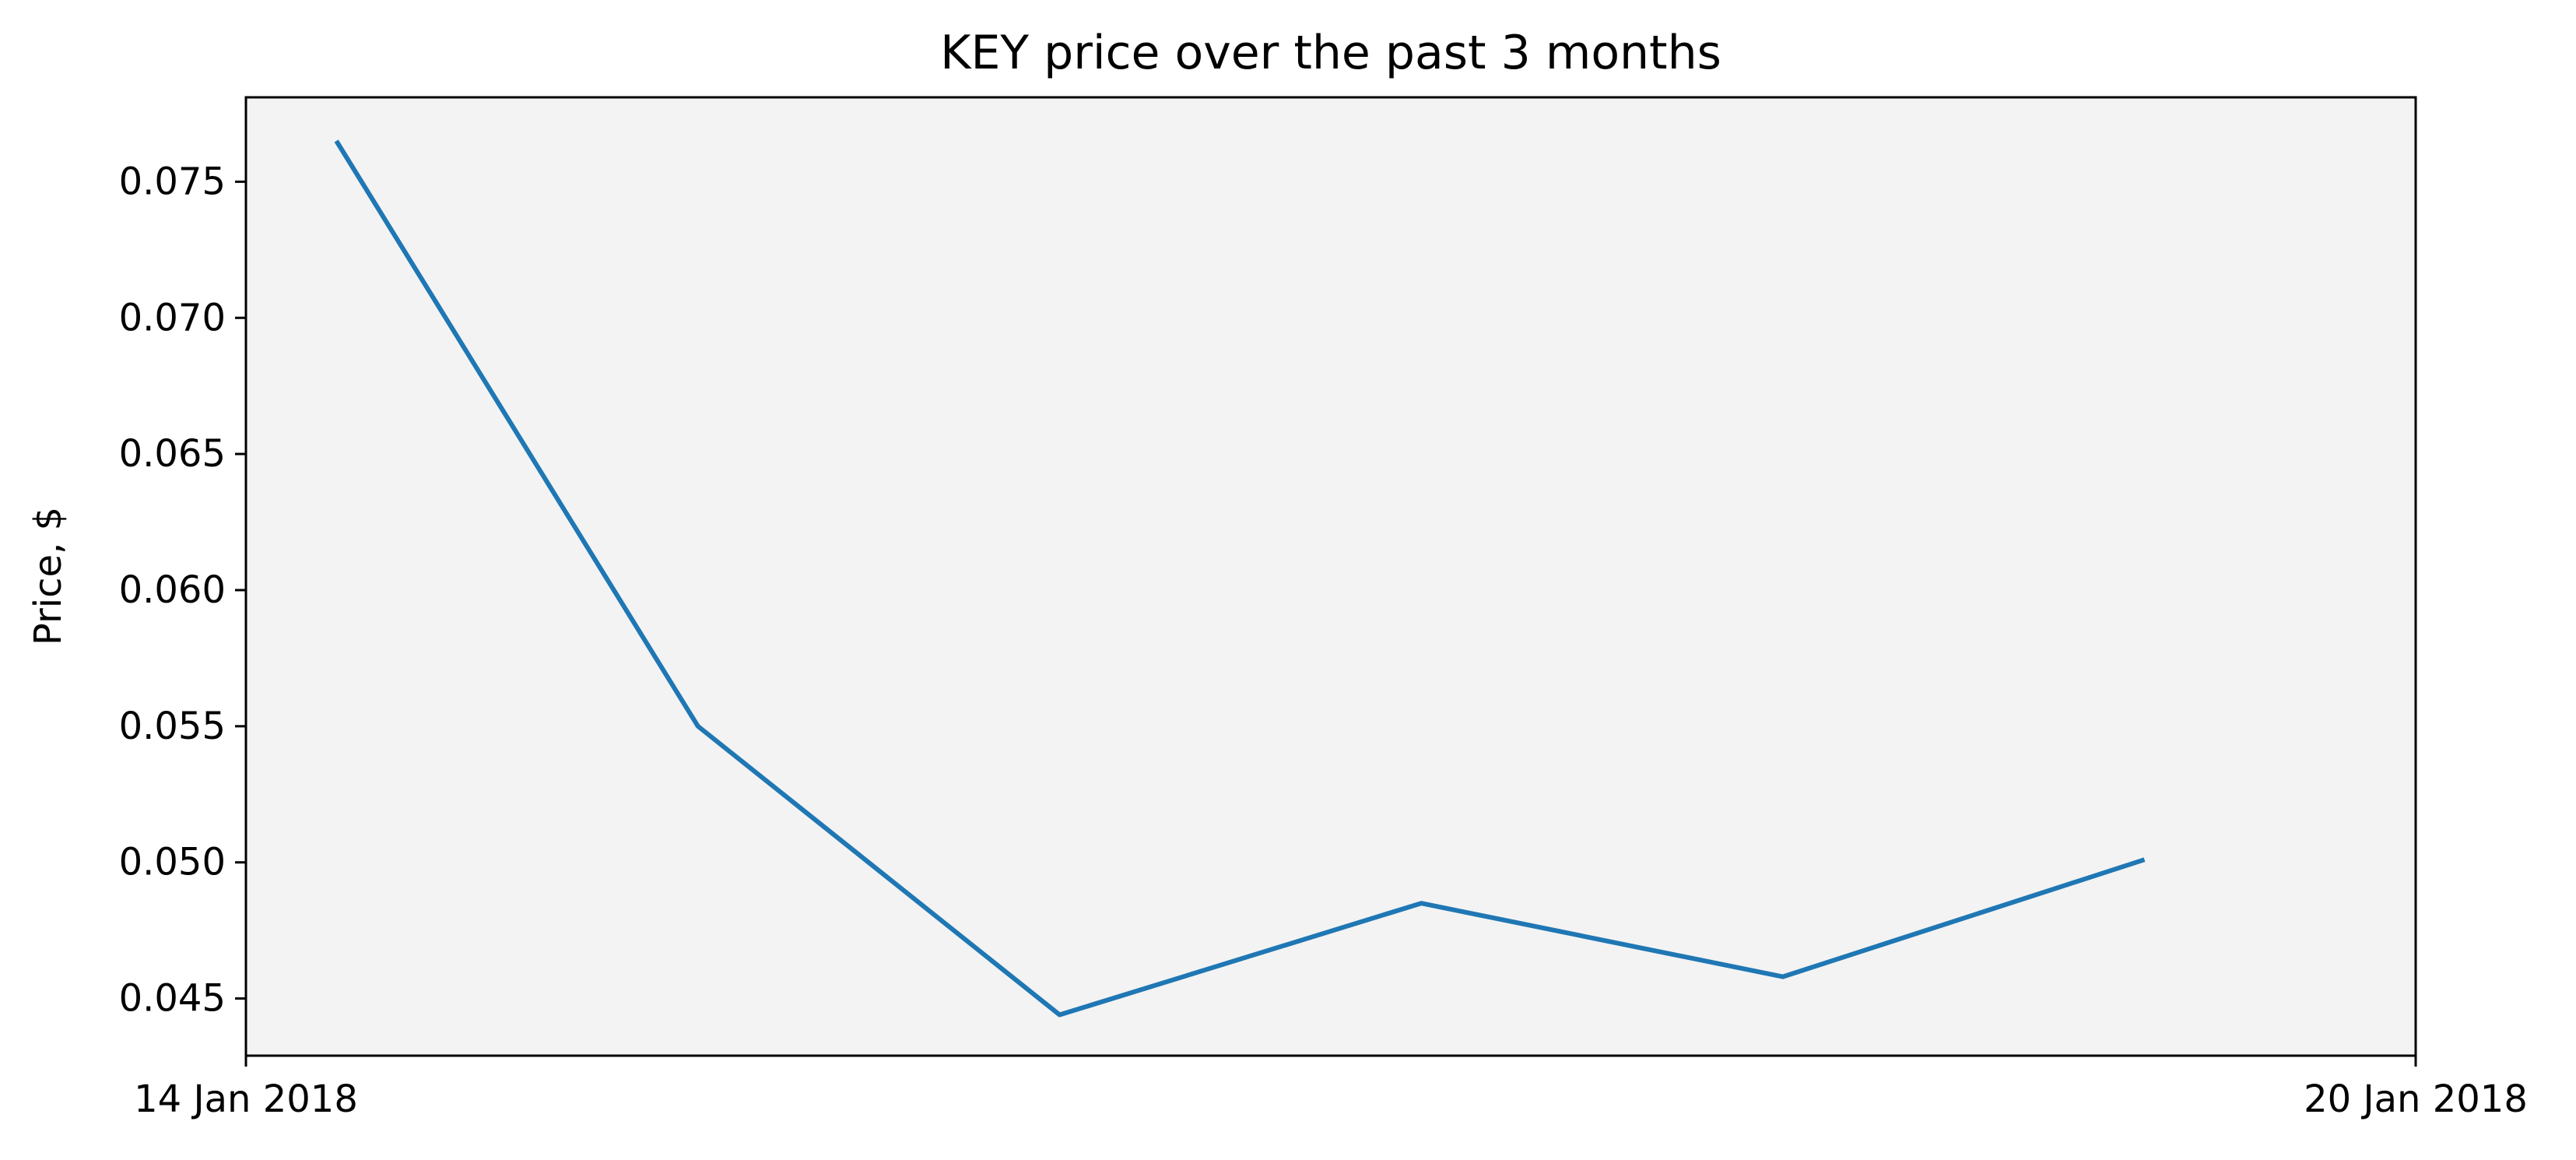  I want to click on y-tick-label: 0.055, so click(173, 726).